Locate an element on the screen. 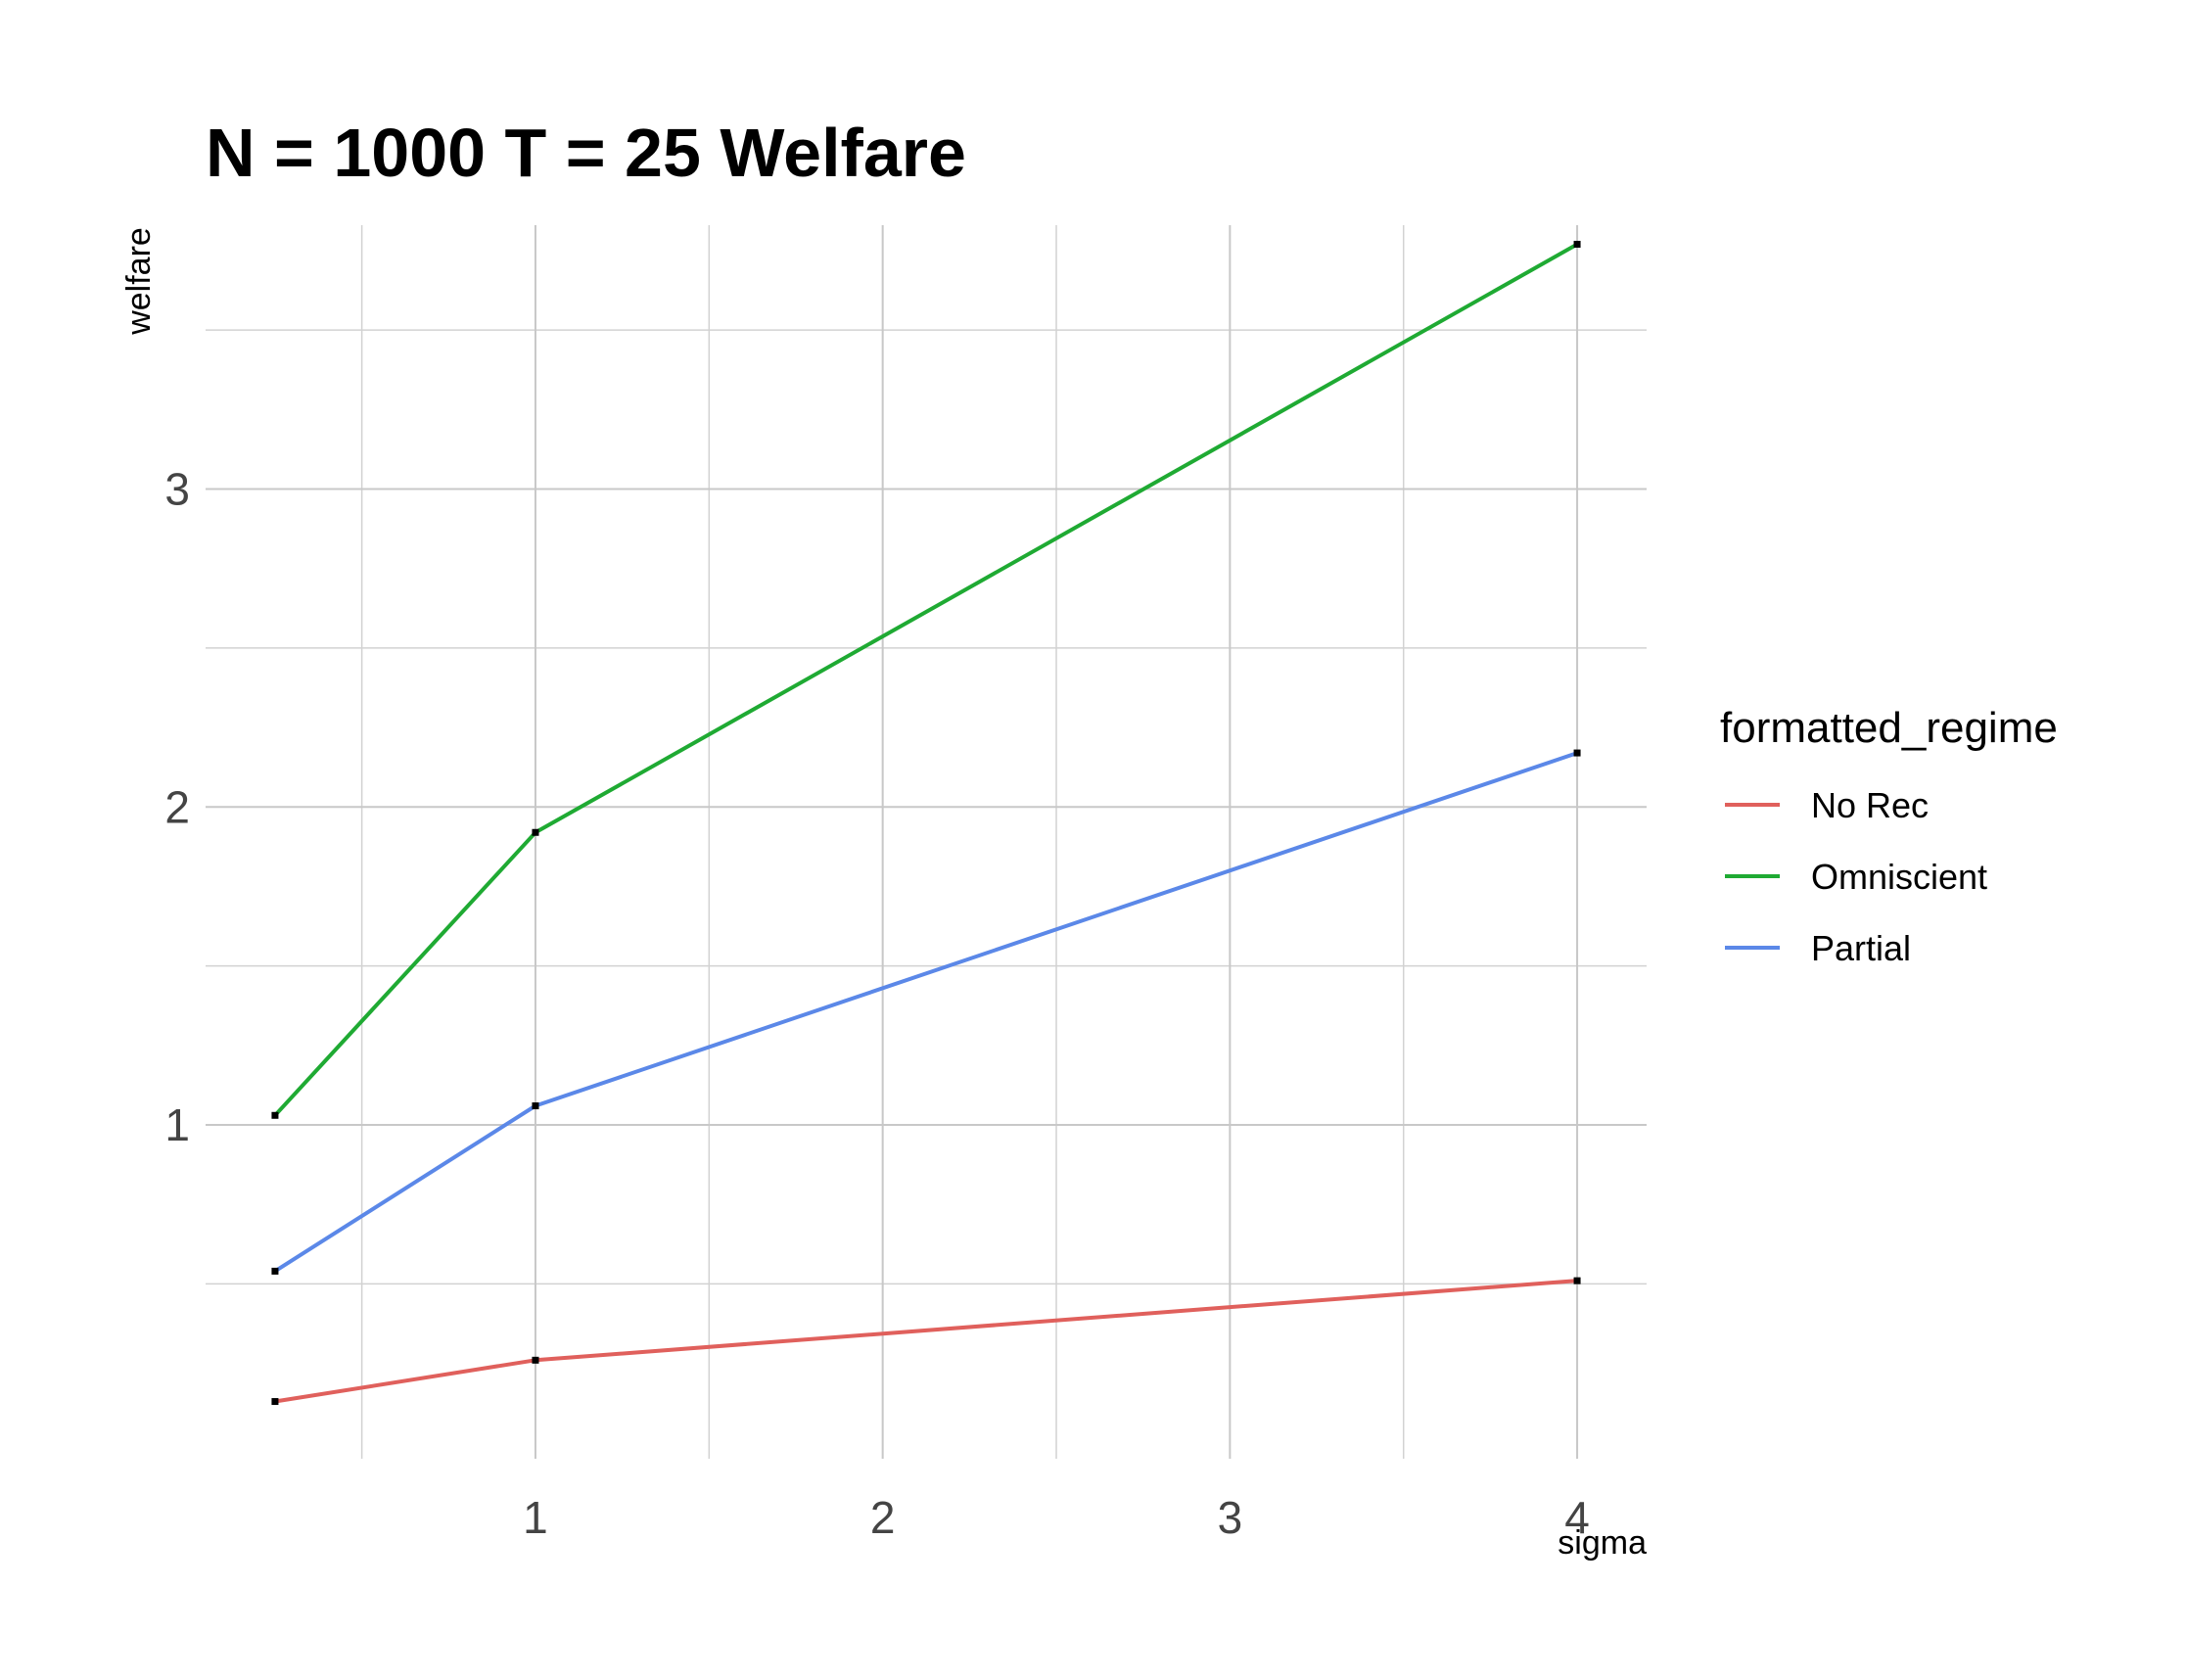 The image size is (2186, 1680). x-tick-label: 2 is located at coordinates (883, 1517).